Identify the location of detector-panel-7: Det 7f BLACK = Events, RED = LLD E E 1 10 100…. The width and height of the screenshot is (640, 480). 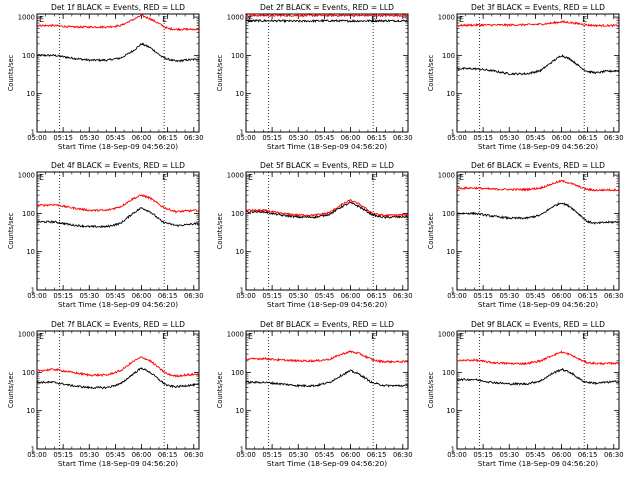
(105, 394).